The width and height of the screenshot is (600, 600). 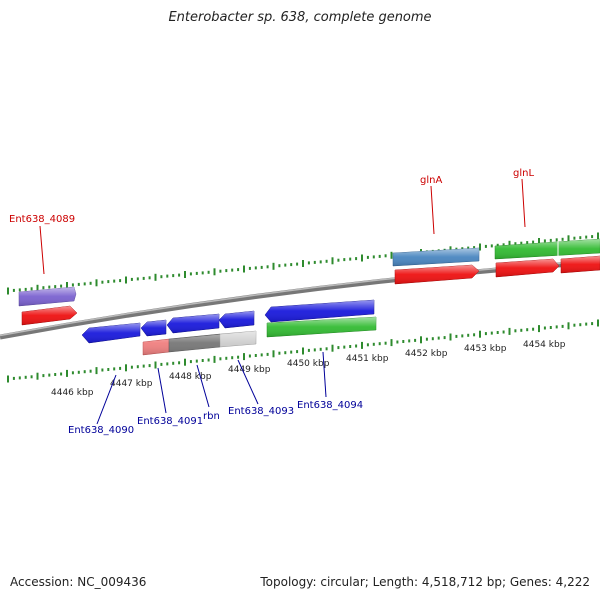 What do you see at coordinates (42, 219) in the screenshot?
I see `gene-label-ent638-4089: Ent638_4089` at bounding box center [42, 219].